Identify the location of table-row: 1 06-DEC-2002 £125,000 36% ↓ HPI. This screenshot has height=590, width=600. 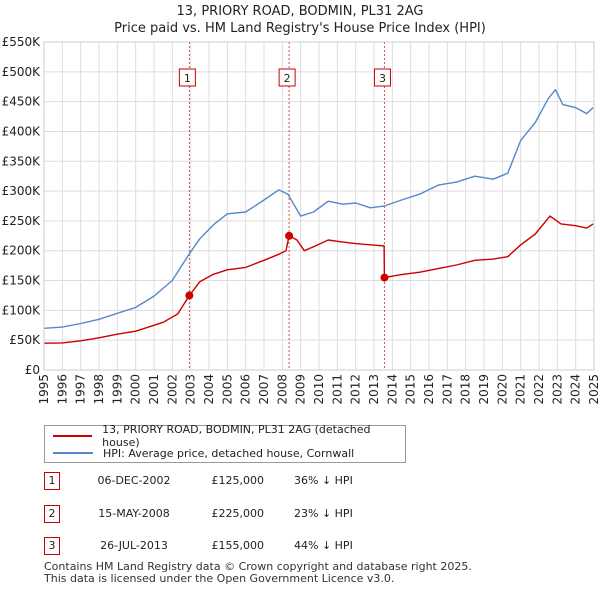
(254, 481).